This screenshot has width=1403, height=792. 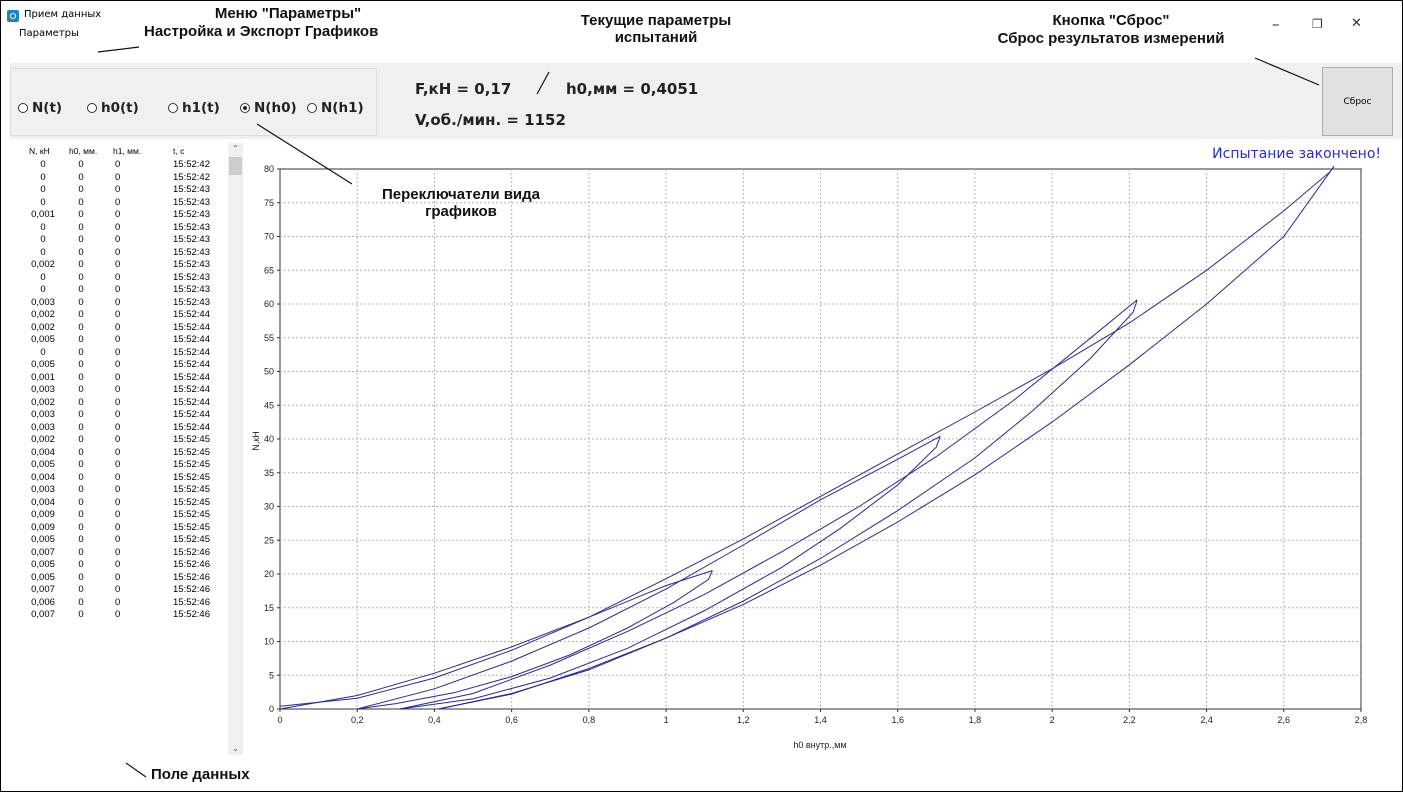 I want to click on scroll-down-icon: ⌄, so click(x=235, y=748).